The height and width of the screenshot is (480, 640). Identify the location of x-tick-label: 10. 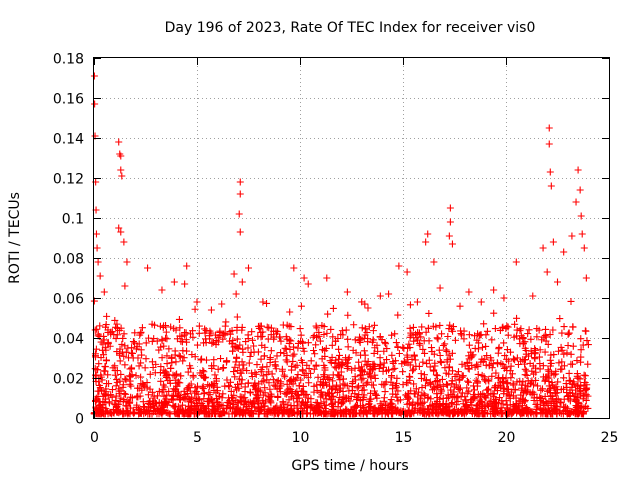
(301, 438).